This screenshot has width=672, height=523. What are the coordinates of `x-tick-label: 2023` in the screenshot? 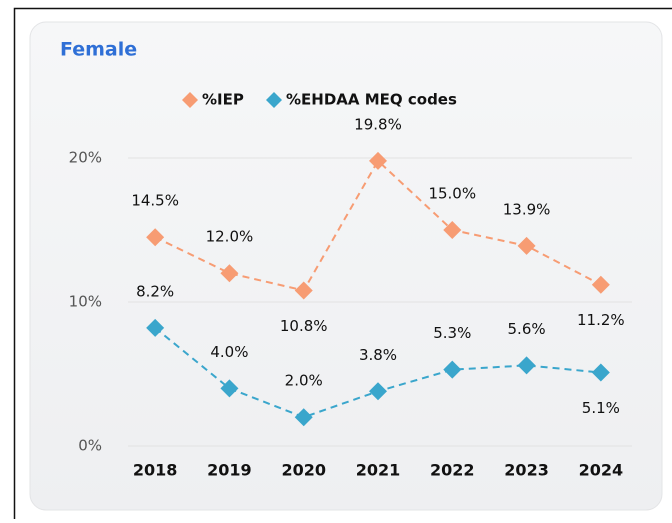 It's located at (526, 470).